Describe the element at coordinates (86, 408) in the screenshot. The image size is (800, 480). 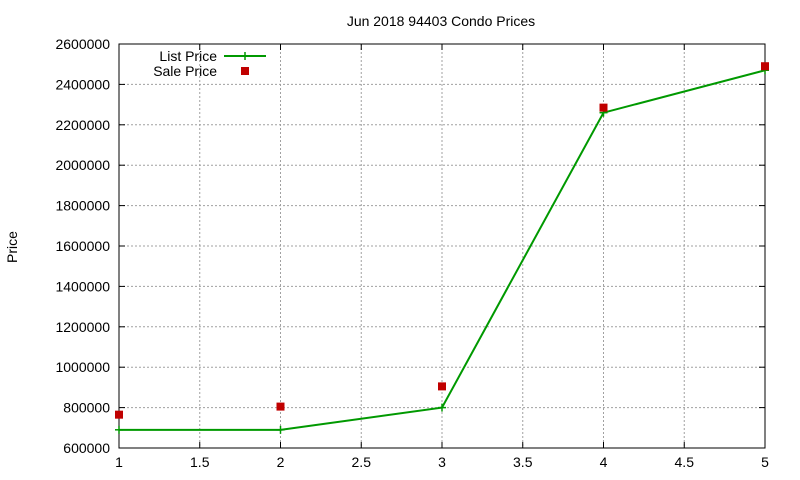
I see `y-tick-label: 800000` at that location.